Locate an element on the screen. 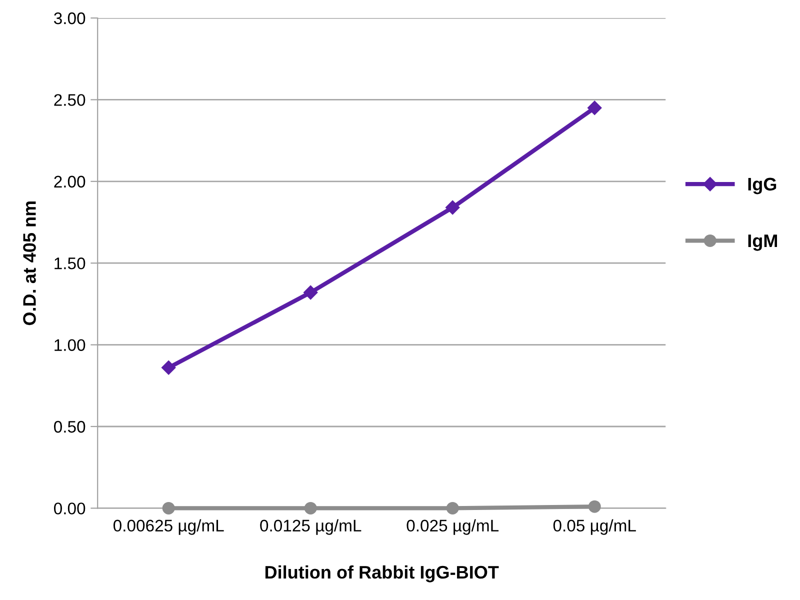  y-tick-label: 3.00 is located at coordinates (70, 18).